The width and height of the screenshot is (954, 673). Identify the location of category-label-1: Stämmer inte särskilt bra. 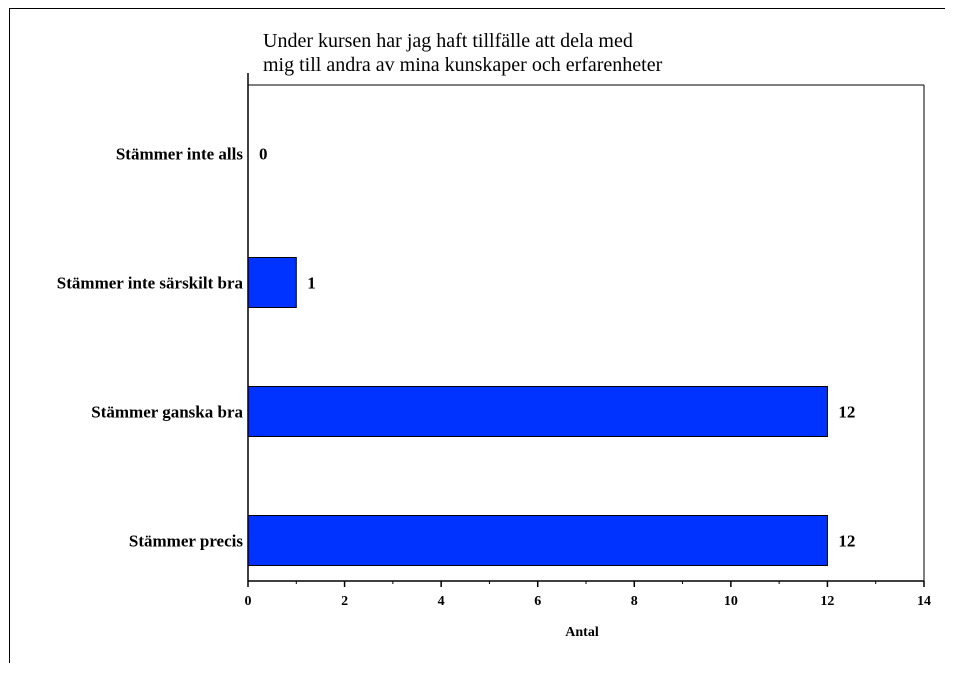
(150, 283).